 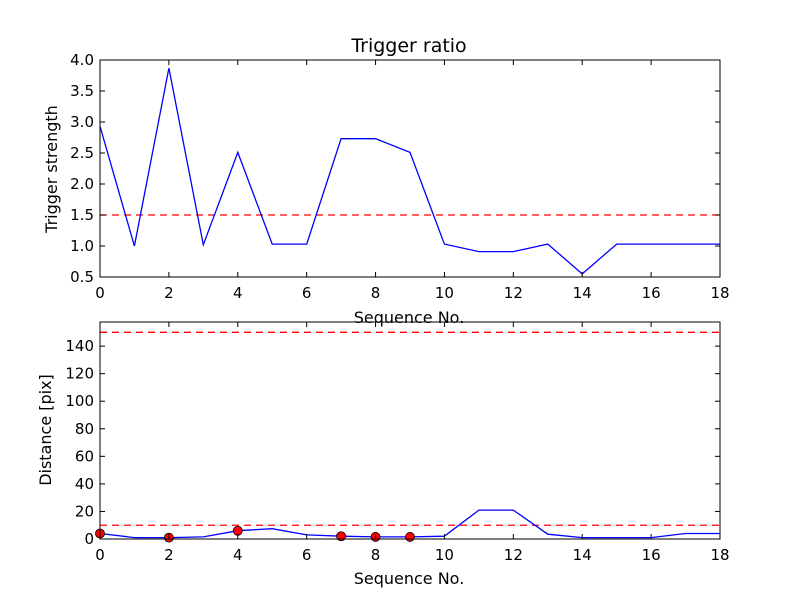 I want to click on y-axis-label: Trigger strength, so click(x=51, y=169).